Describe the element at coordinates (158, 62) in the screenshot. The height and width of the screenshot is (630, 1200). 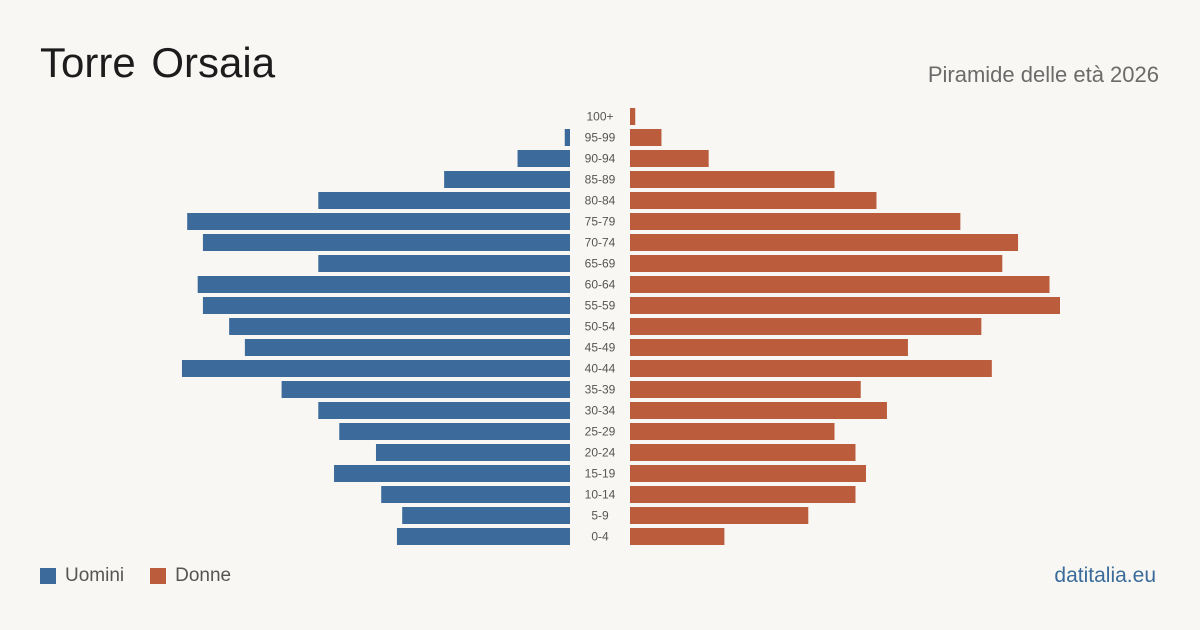
I see `chart-title: Torre Orsaia` at that location.